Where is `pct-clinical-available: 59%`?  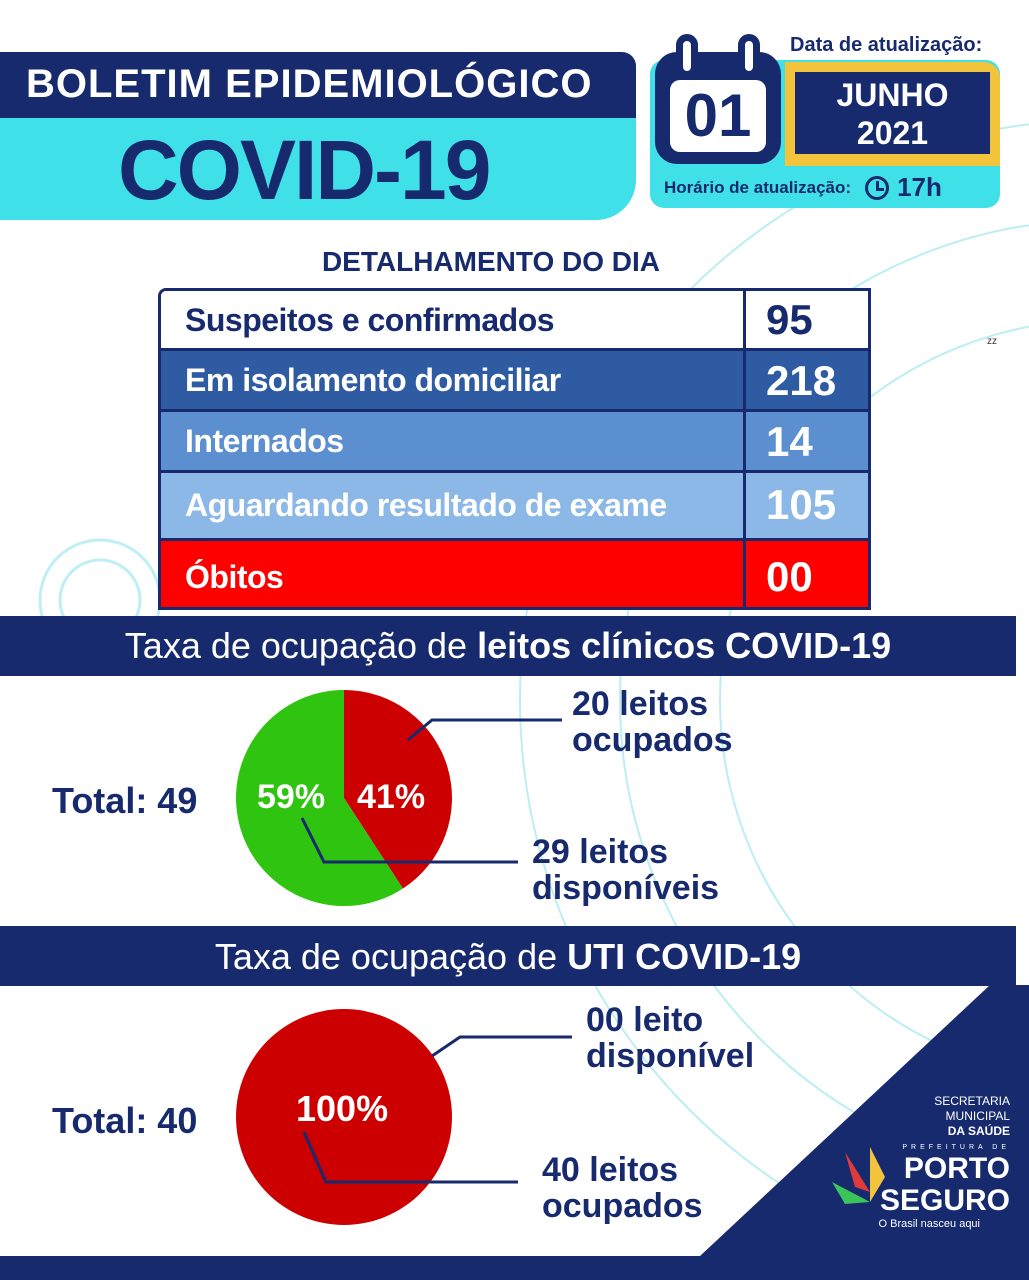 pct-clinical-available: 59% is located at coordinates (291, 797).